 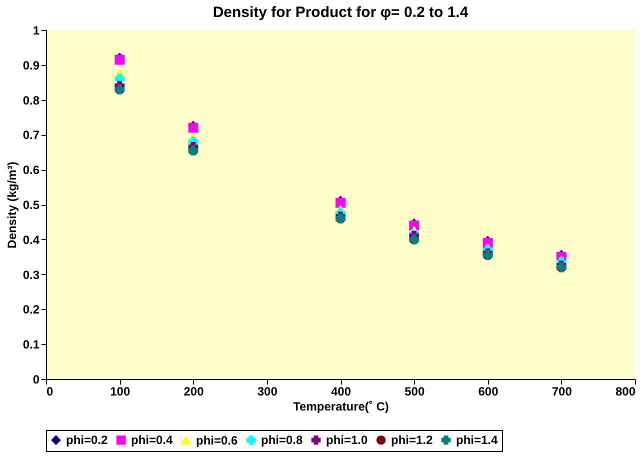 I want to click on y-tick-label: 0.9, so click(x=31, y=65).